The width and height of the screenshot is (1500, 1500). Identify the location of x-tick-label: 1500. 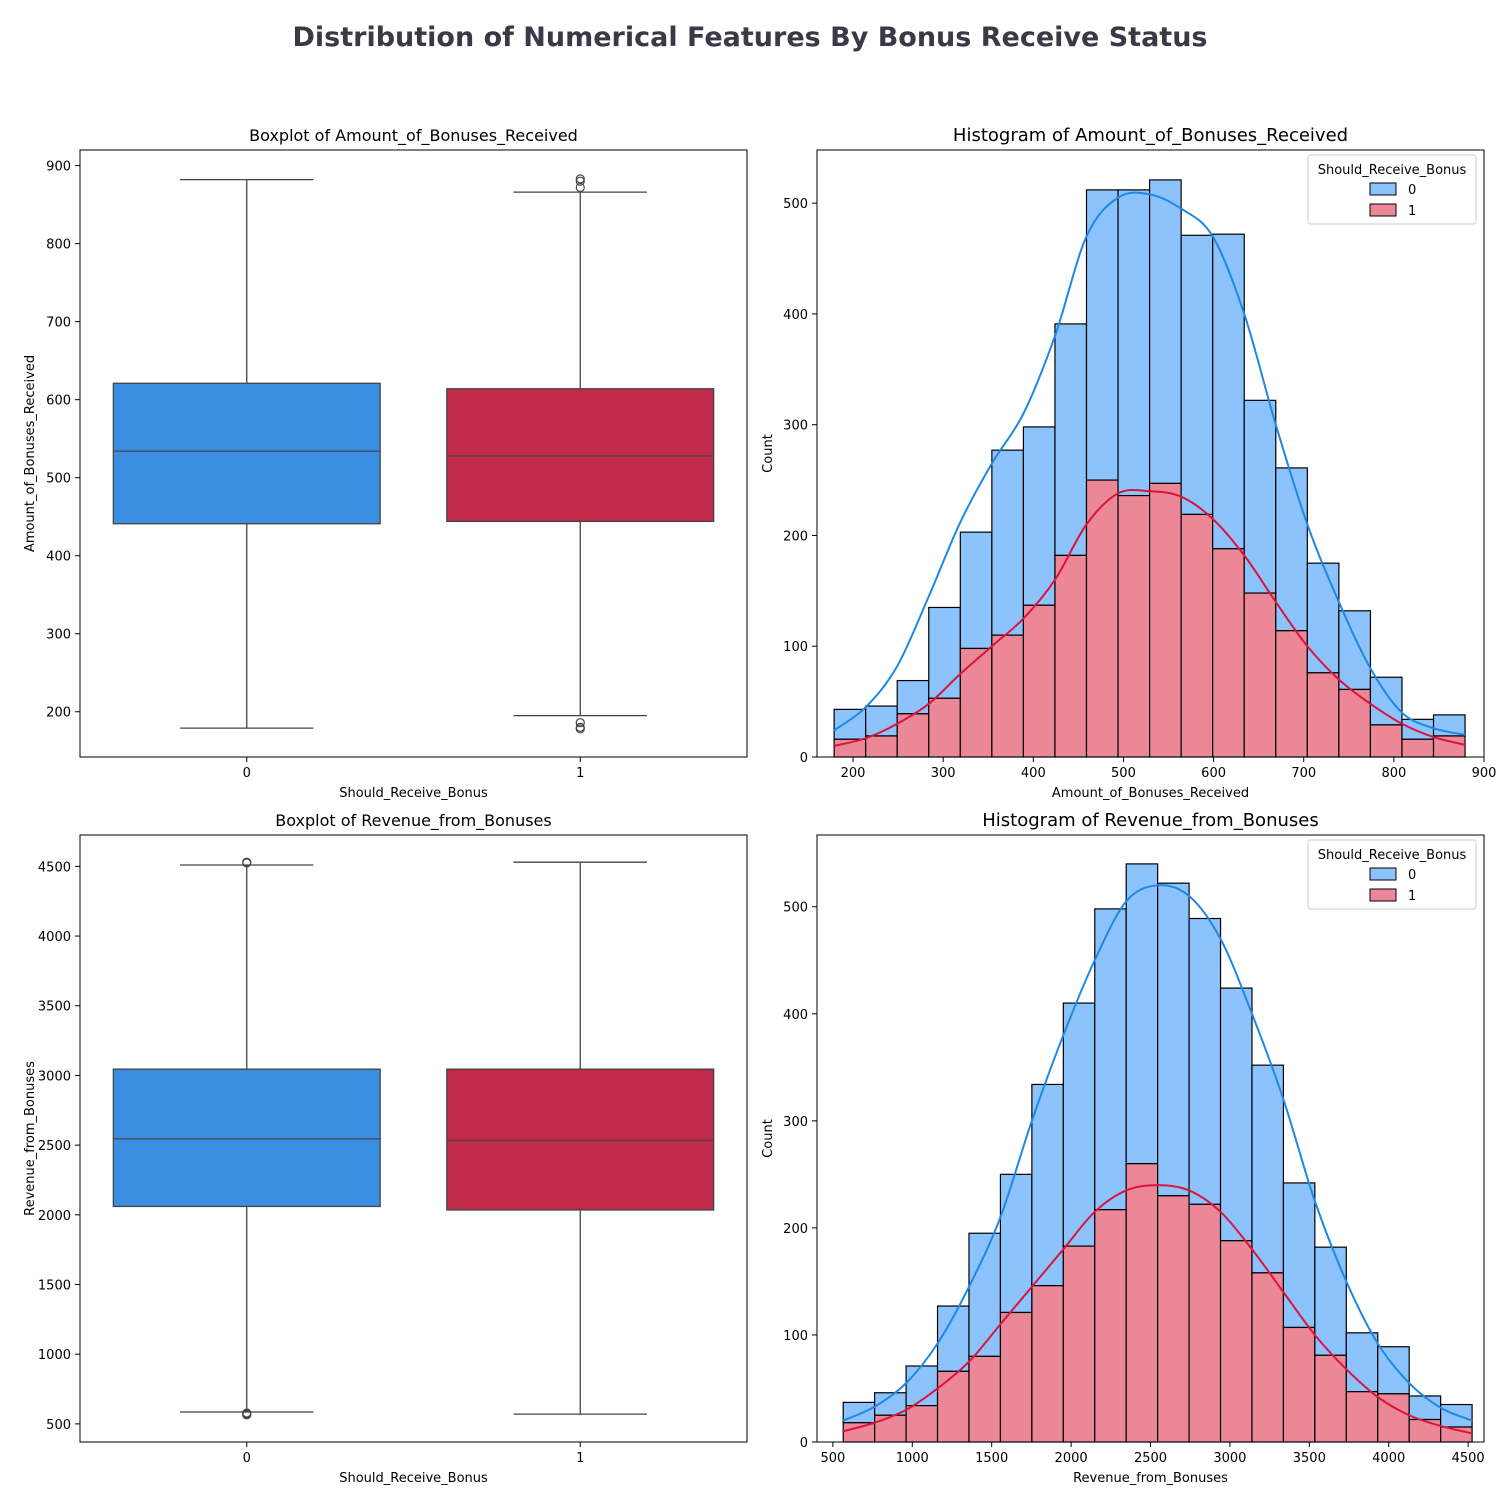
(991, 1458).